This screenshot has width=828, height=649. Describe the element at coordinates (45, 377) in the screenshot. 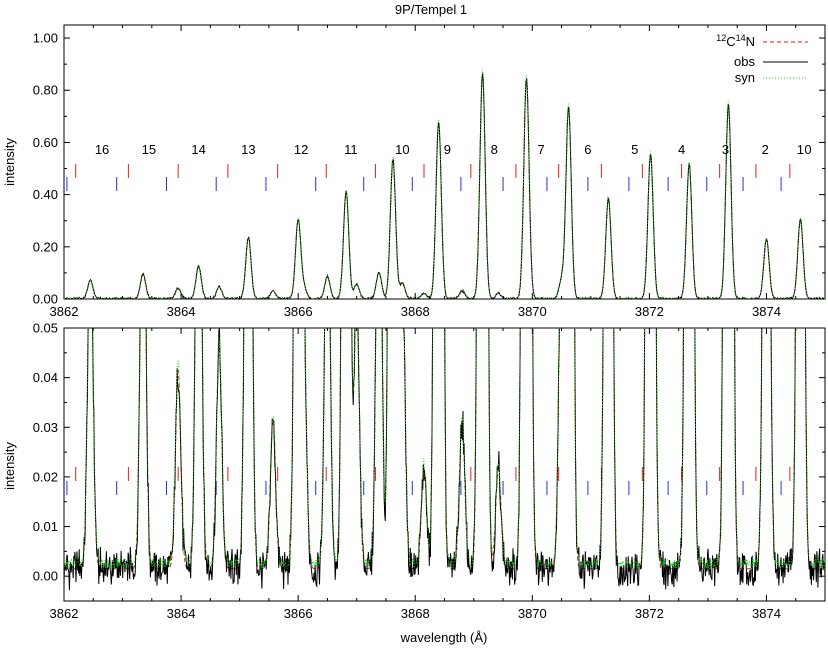

I see `bottom-y-tick-label: 0.04` at that location.